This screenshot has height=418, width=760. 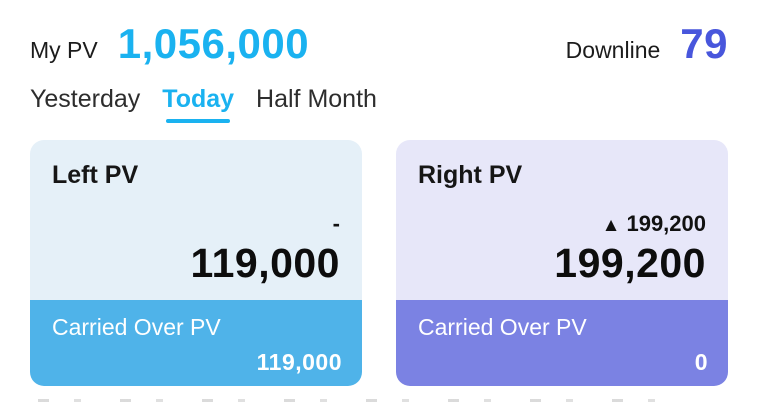 I want to click on downline-stat: Downline 79, so click(x=646, y=43).